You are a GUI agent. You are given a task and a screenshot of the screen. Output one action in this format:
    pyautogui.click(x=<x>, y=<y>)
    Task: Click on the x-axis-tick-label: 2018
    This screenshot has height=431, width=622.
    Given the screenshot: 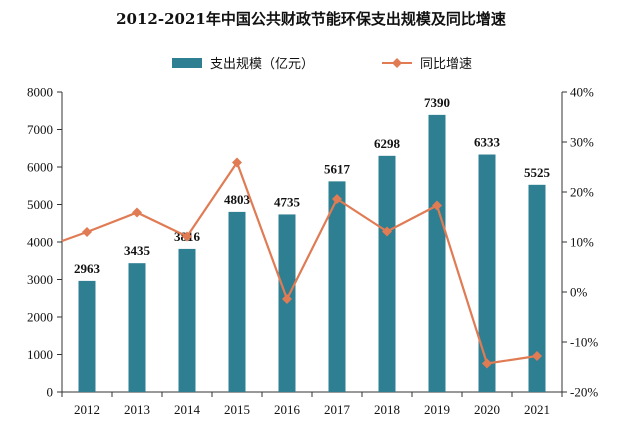 What is the action you would take?
    pyautogui.click(x=387, y=409)
    